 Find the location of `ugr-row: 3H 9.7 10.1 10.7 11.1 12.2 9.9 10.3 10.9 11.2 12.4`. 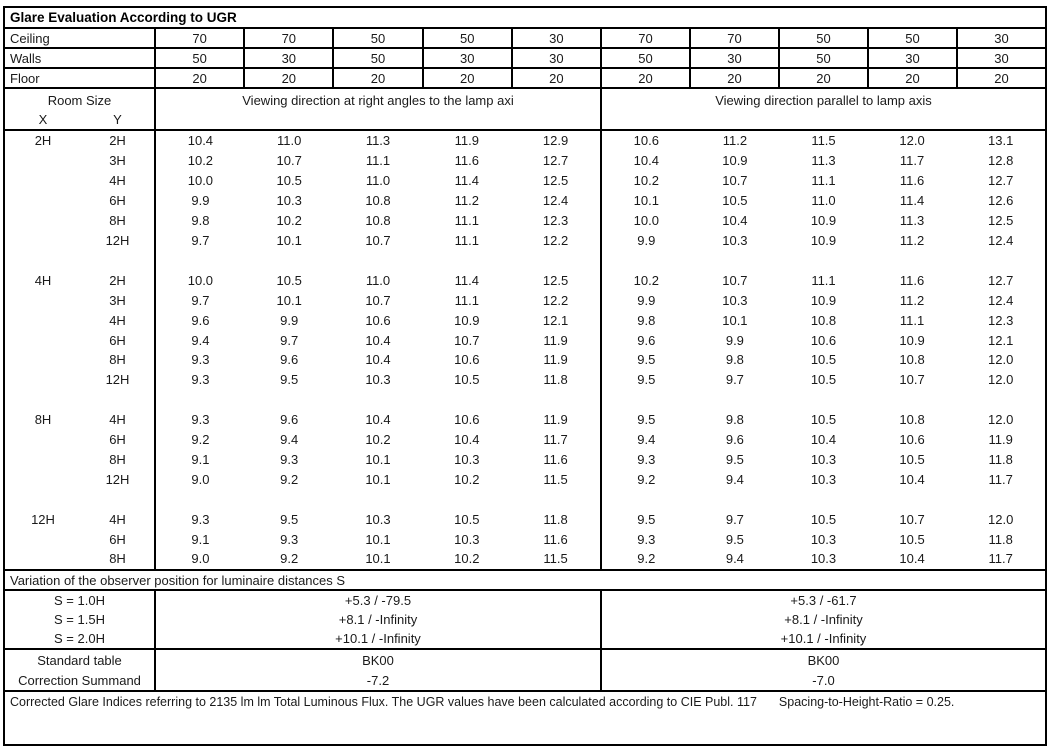

ugr-row: 3H 9.7 10.1 10.7 11.1 12.2 9.9 10.3 10.9 11.2 12.4 is located at coordinates (525, 300).